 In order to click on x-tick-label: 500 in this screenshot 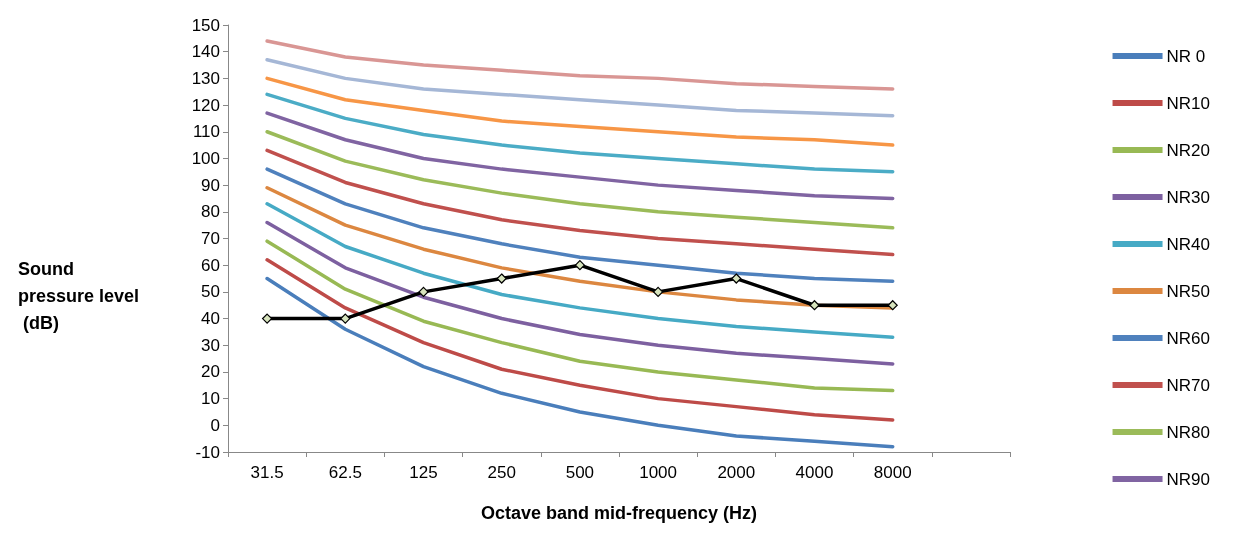, I will do `click(580, 472)`.